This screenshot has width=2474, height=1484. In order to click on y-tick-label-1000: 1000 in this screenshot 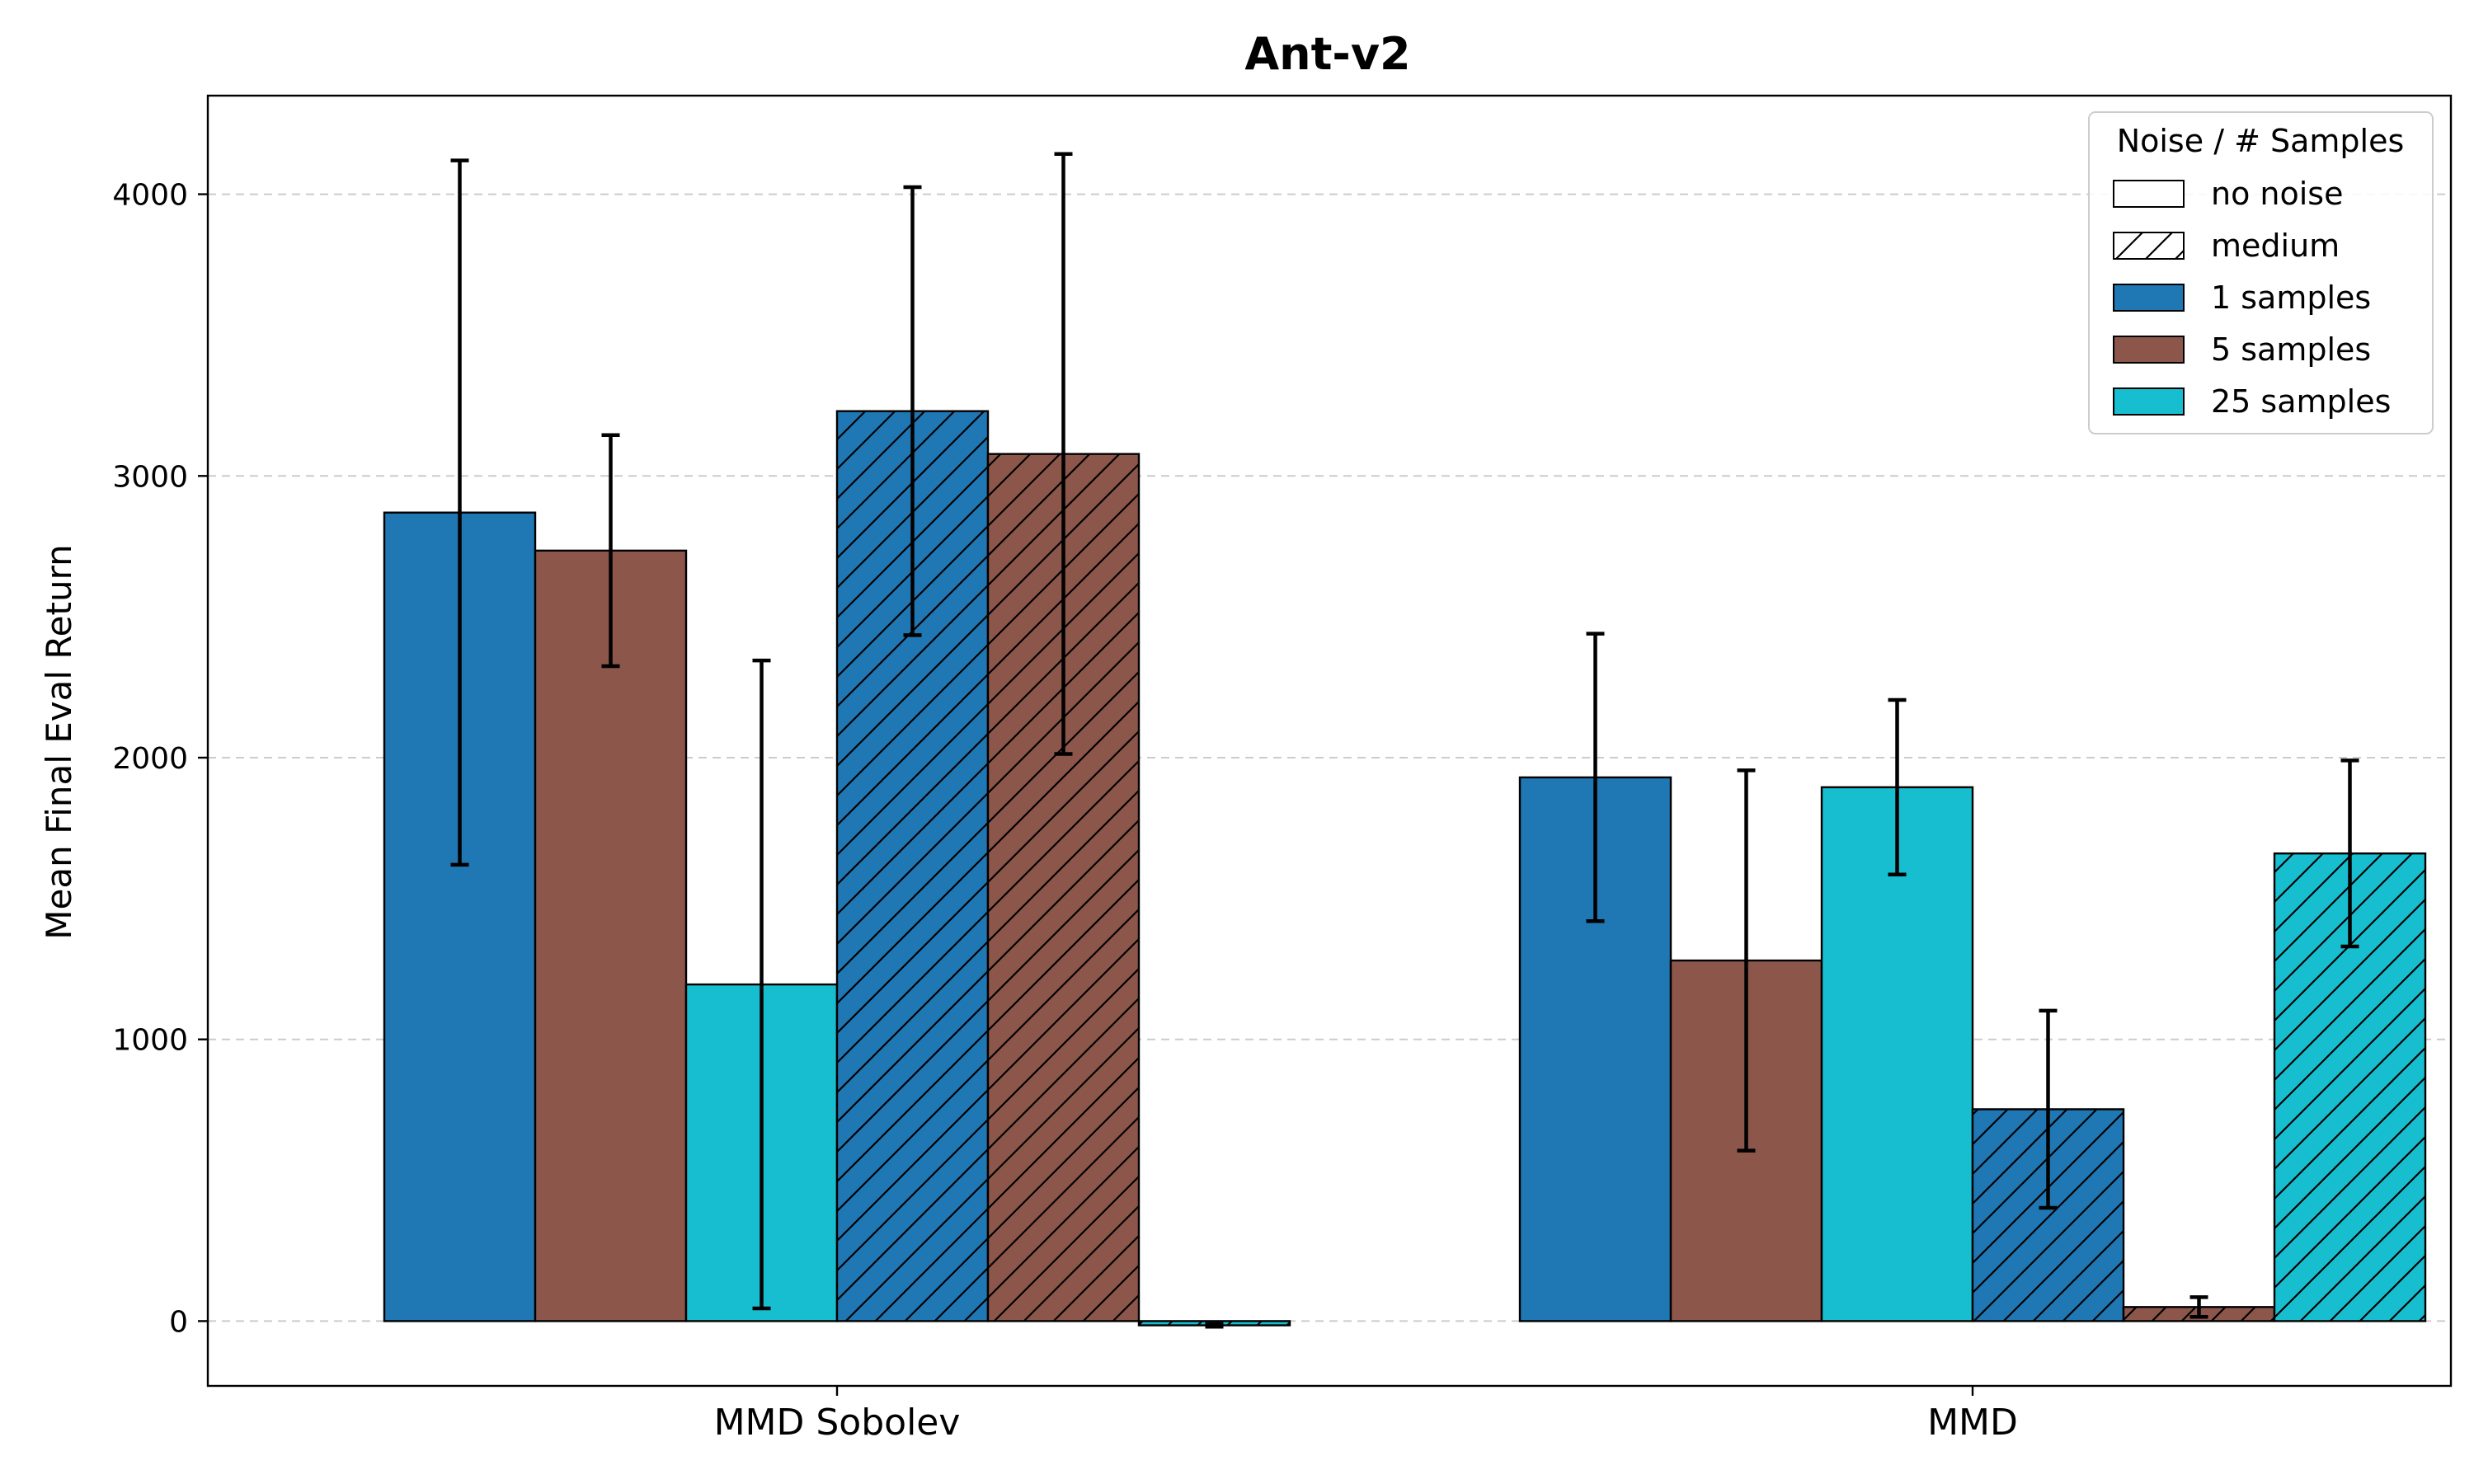, I will do `click(150, 1041)`.